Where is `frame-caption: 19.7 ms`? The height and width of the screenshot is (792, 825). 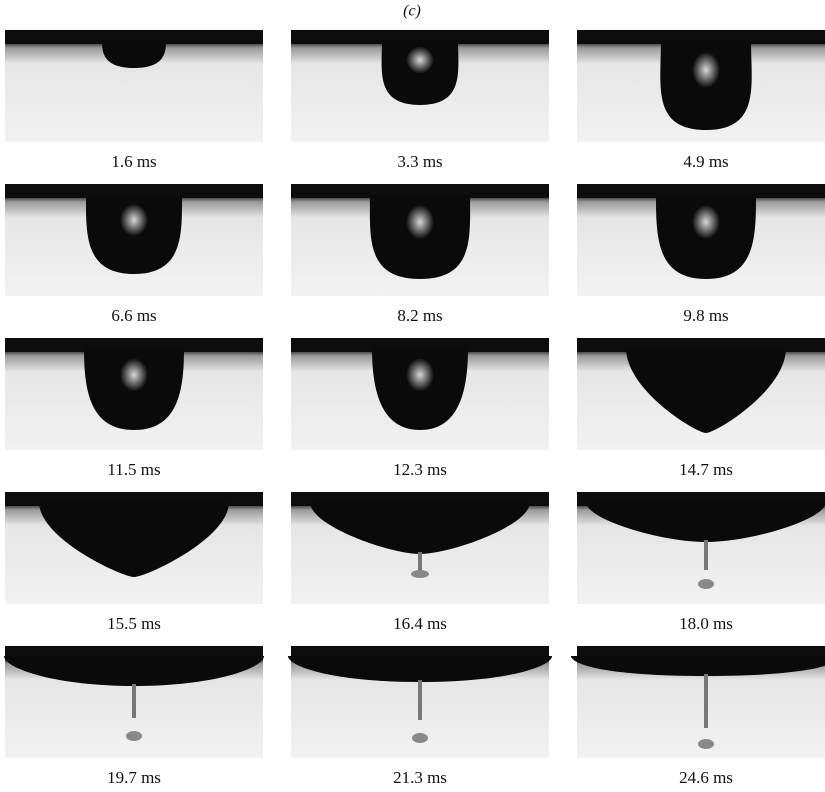
frame-caption: 19.7 ms is located at coordinates (134, 777).